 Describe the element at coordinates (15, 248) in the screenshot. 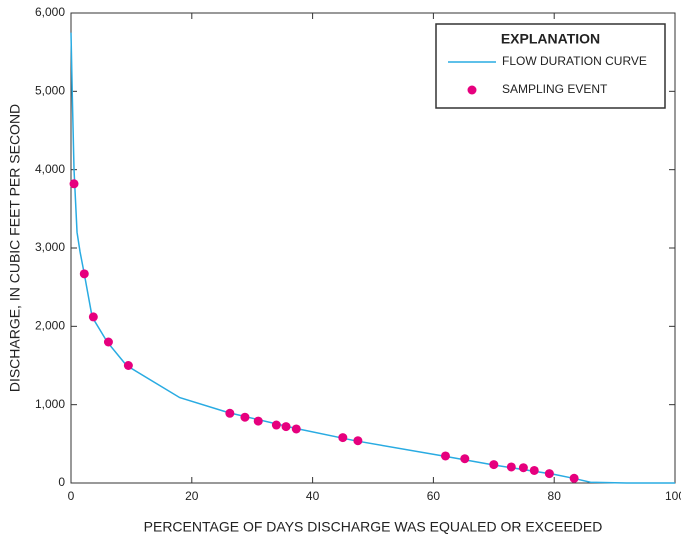

I see `y-axis-title: DISCHARGE, IN CUBIC FEET PER SECOND` at that location.